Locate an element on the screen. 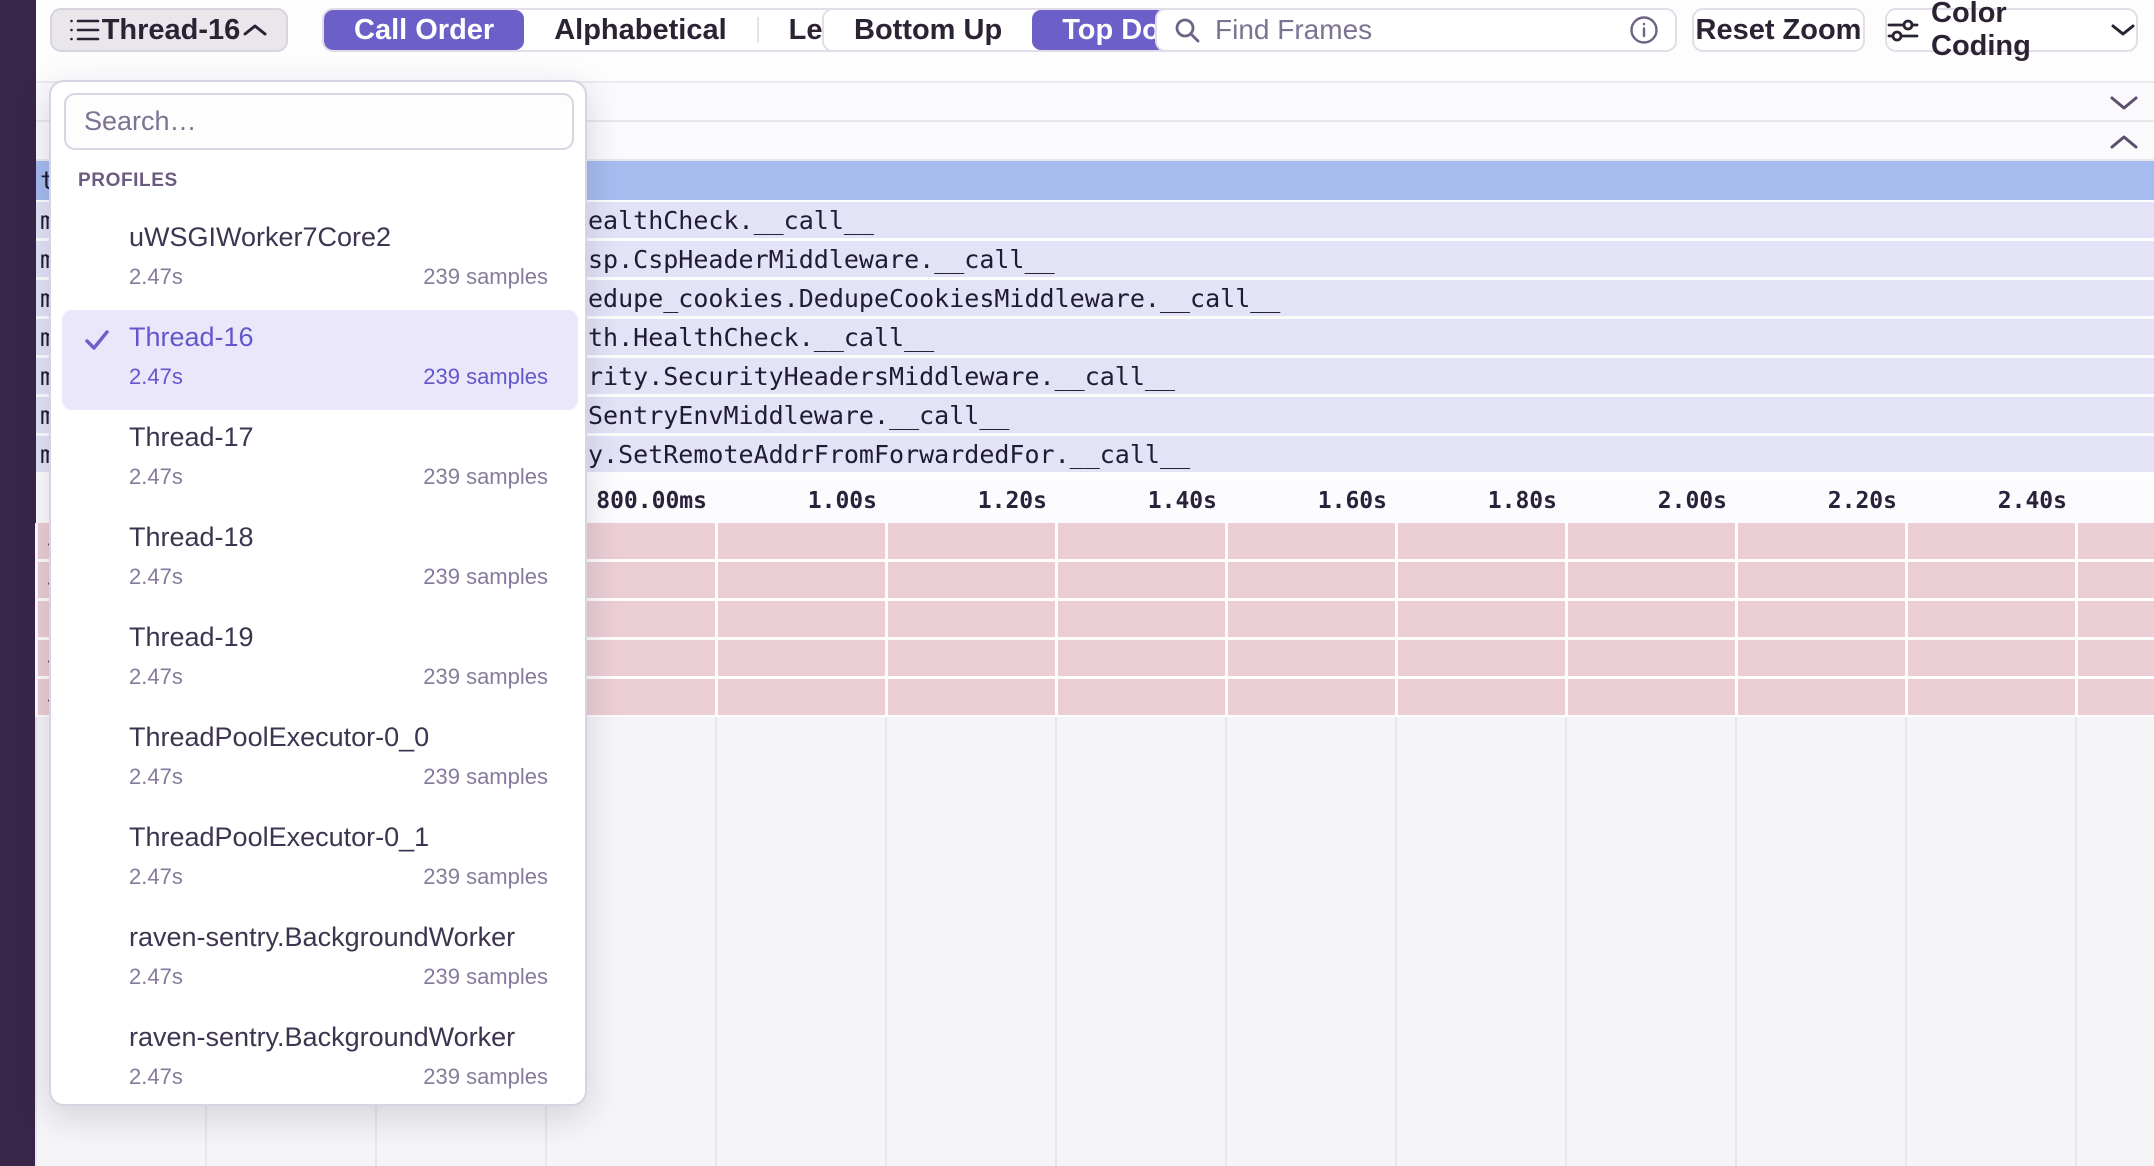 The height and width of the screenshot is (1166, 2154). toolbar-divider is located at coordinates (1095, 82).